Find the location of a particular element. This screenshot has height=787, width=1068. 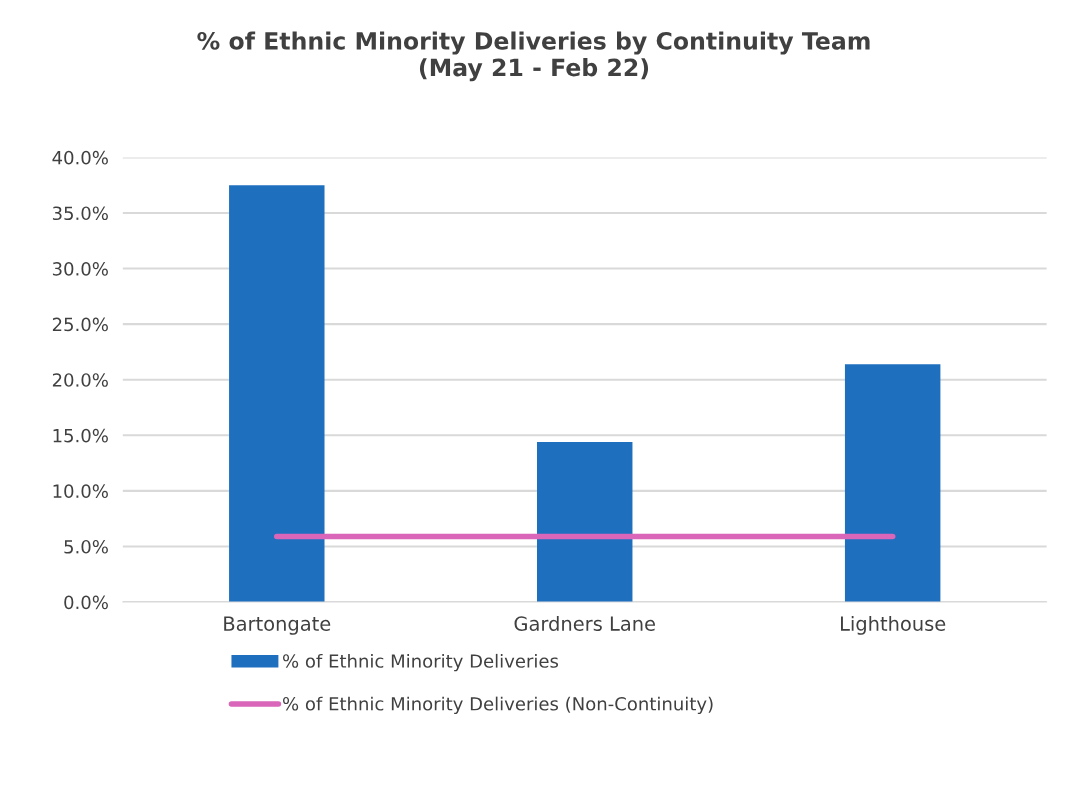

x-tick-label: Gardners Lane is located at coordinates (584, 623).